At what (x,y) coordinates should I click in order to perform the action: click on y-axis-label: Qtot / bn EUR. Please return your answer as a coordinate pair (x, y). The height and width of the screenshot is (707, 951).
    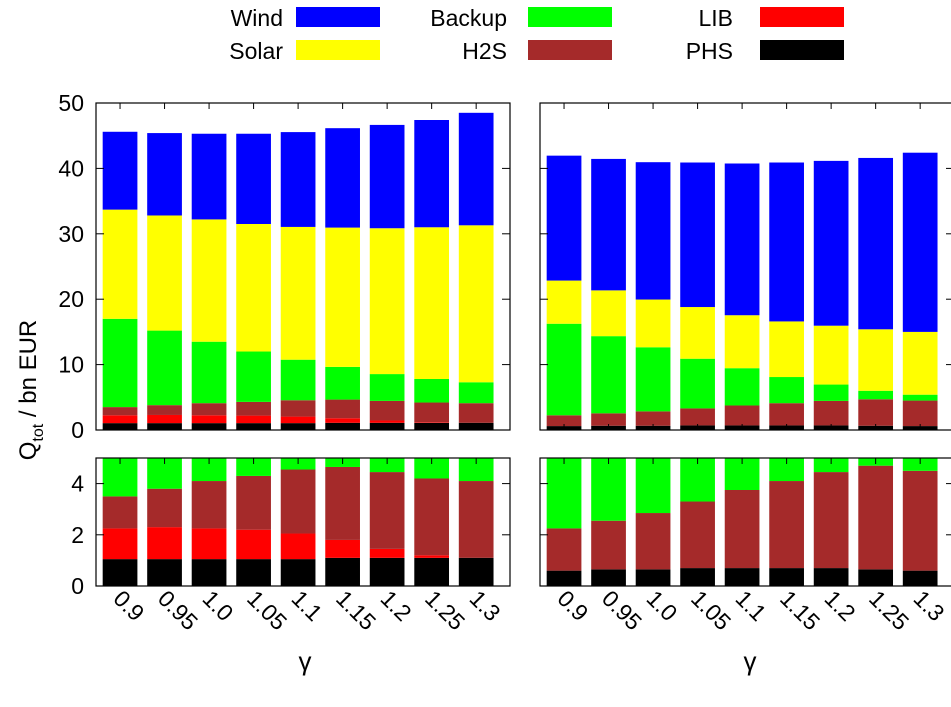
    Looking at the image, I should click on (31, 390).